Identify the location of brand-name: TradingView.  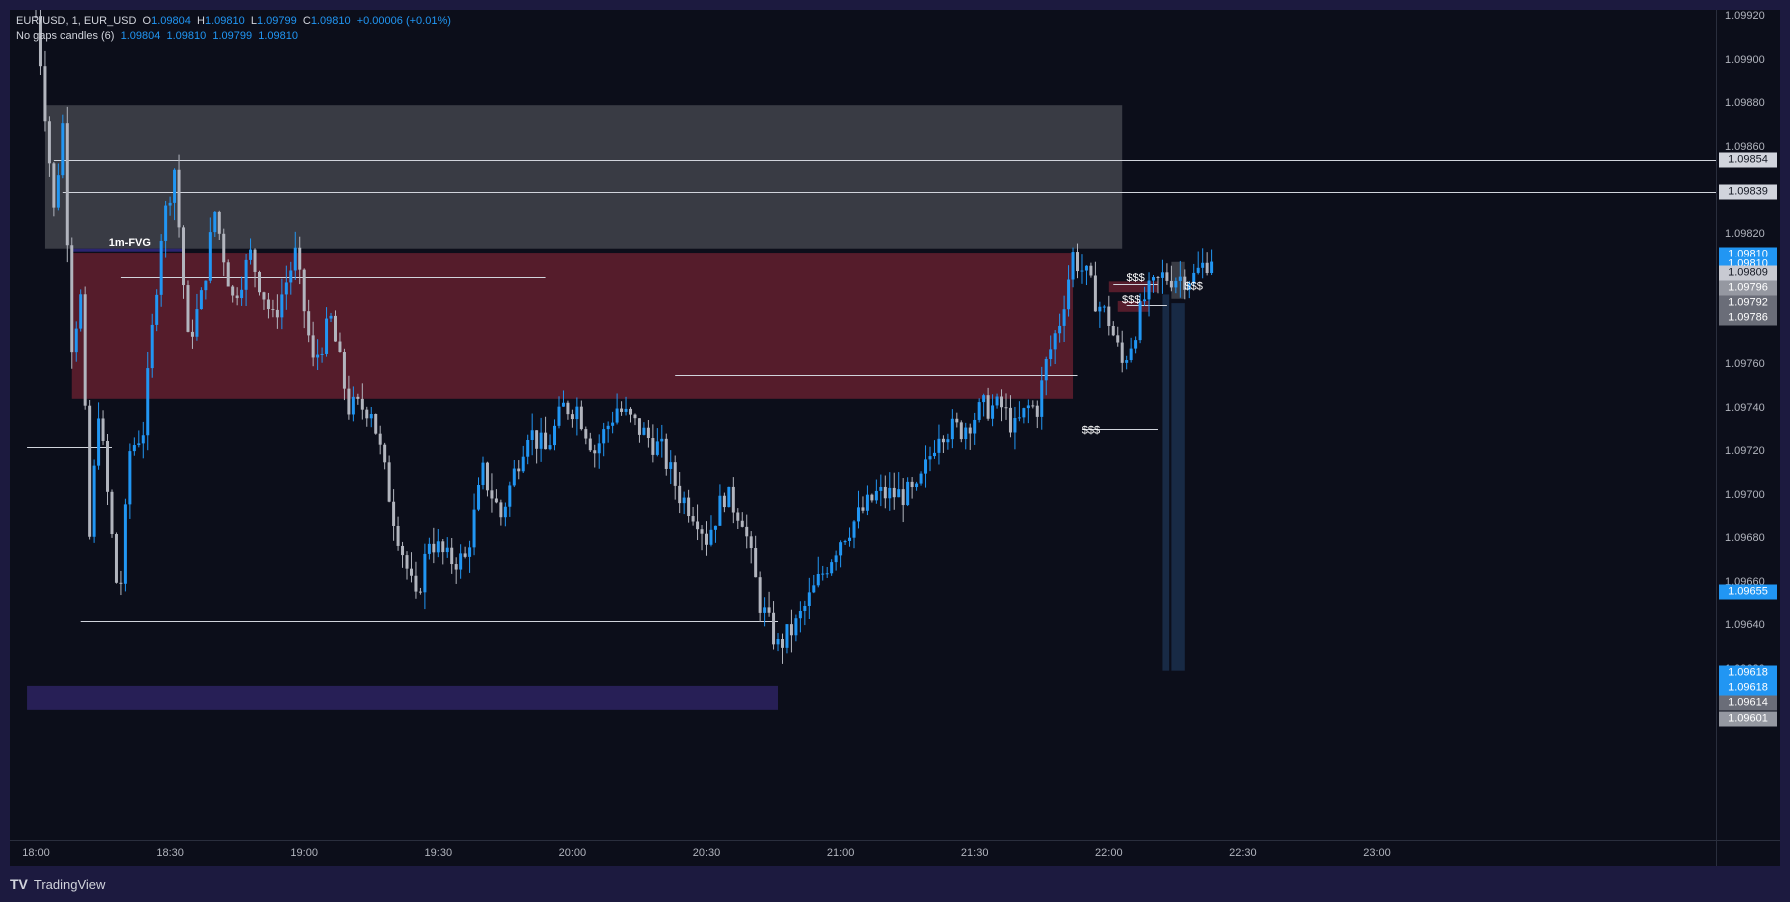
(69, 884).